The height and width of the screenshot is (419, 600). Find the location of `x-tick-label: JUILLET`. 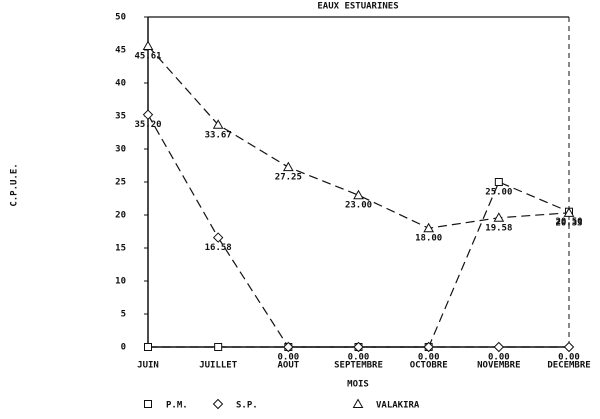

x-tick-label: JUILLET is located at coordinates (218, 366).